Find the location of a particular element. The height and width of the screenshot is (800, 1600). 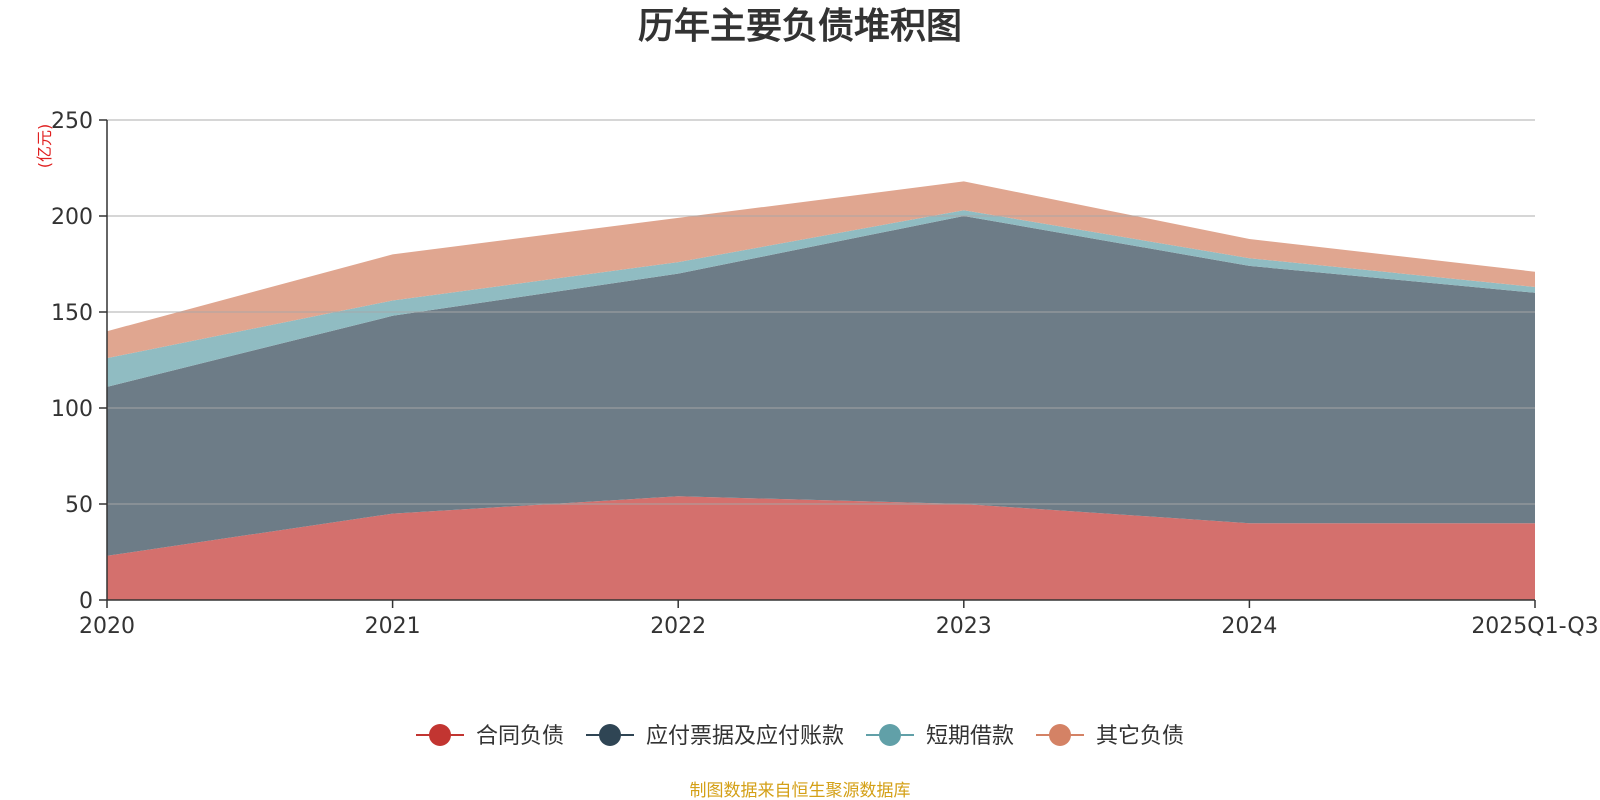

y-tick-label-1: 50 is located at coordinates (79, 505).